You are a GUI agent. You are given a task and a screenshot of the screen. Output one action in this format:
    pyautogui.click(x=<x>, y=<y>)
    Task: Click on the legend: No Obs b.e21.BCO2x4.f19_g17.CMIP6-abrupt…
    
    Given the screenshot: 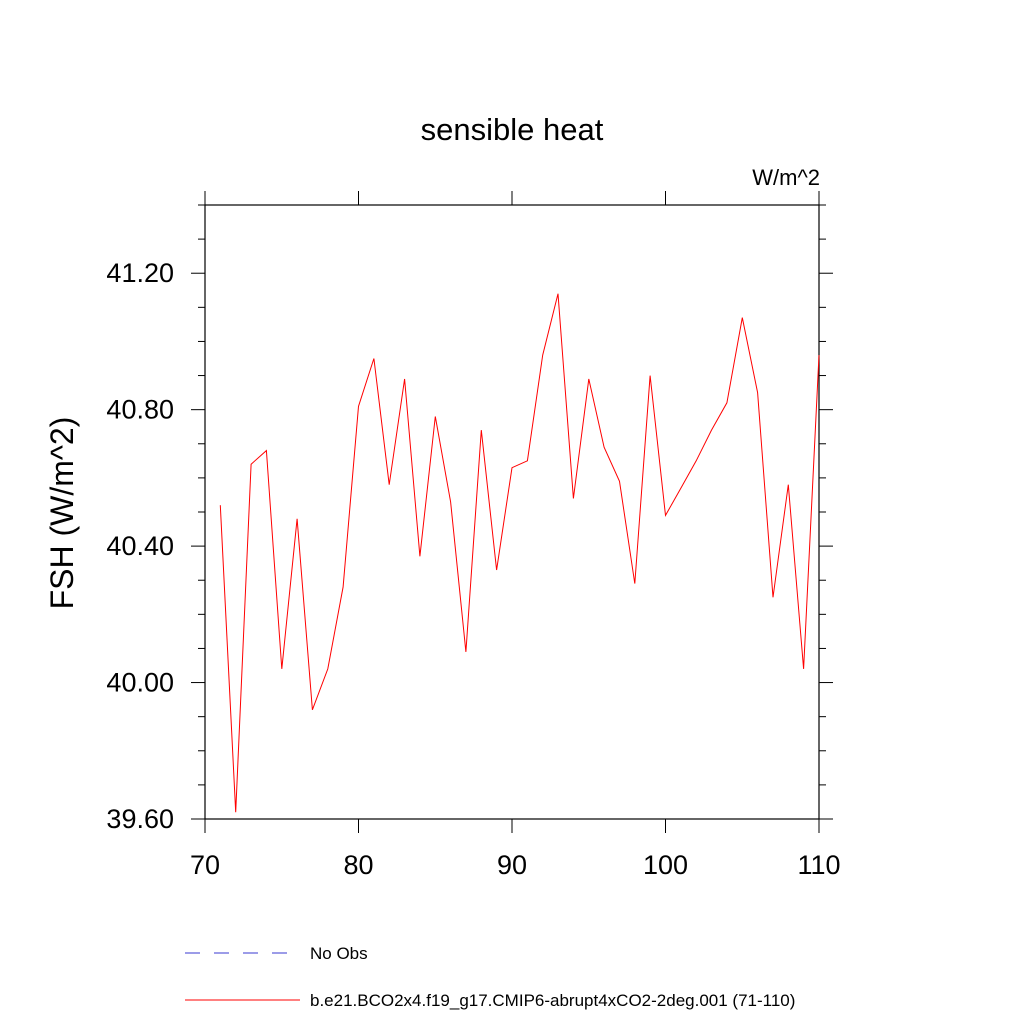 What is the action you would take?
    pyautogui.click(x=490, y=977)
    